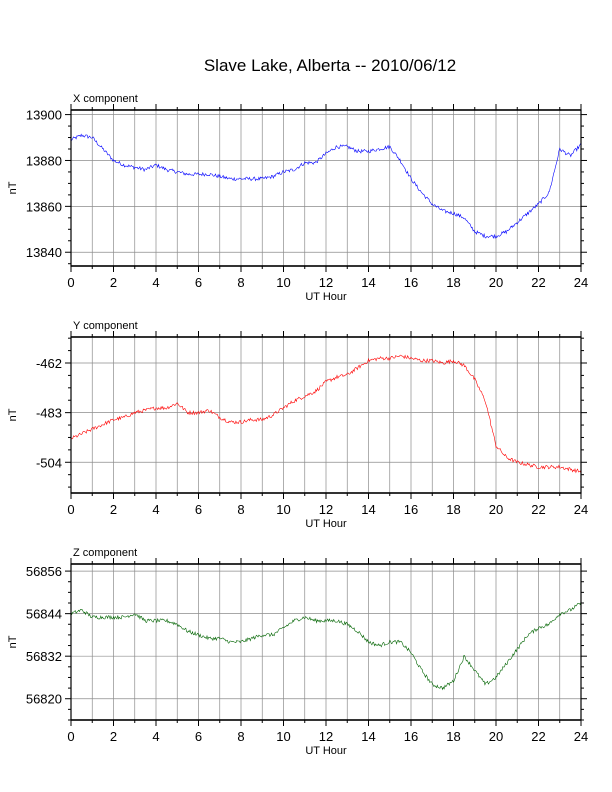  Describe the element at coordinates (49, 462) in the screenshot. I see `y-tick-label: -504` at that location.